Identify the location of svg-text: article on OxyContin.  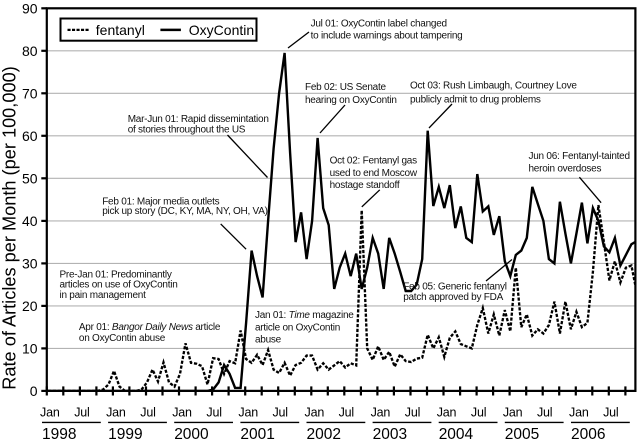
(297, 327).